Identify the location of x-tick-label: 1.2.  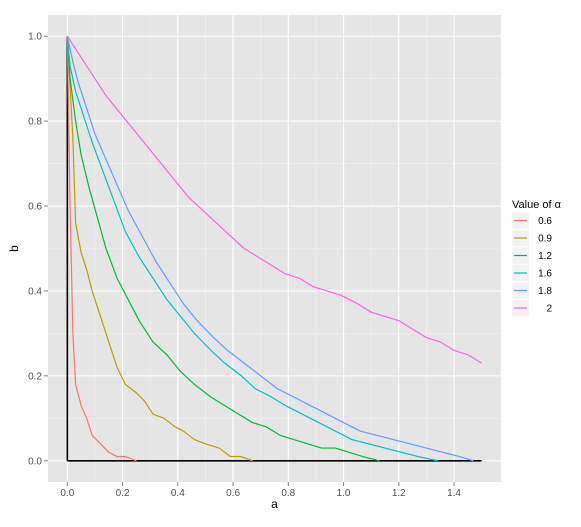
(399, 493).